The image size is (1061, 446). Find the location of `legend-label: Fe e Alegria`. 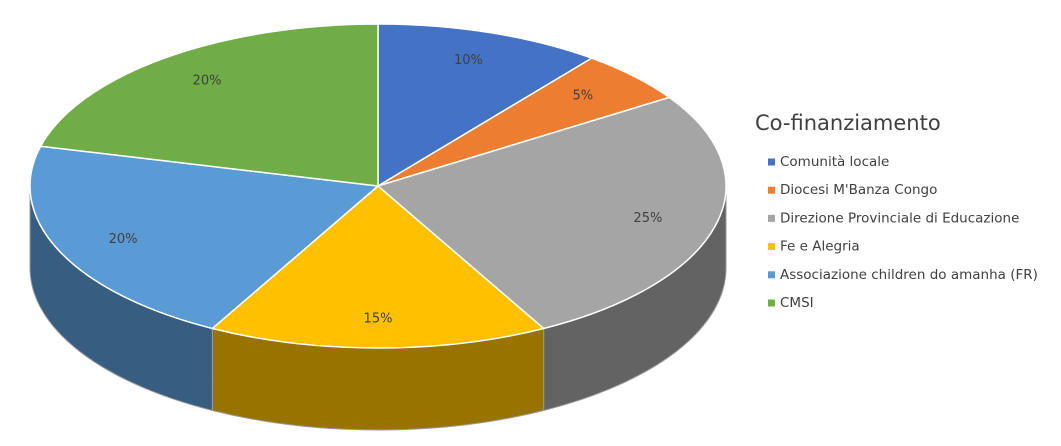

legend-label: Fe e Alegria is located at coordinates (820, 247).